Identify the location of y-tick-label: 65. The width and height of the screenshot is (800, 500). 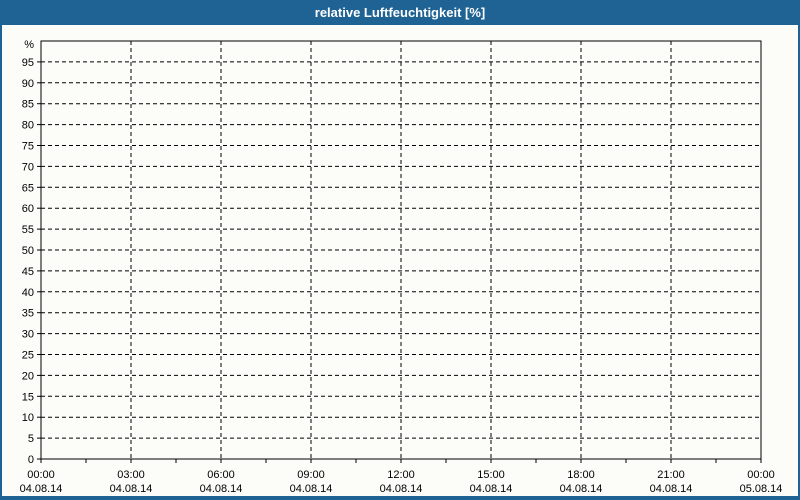
(28, 188).